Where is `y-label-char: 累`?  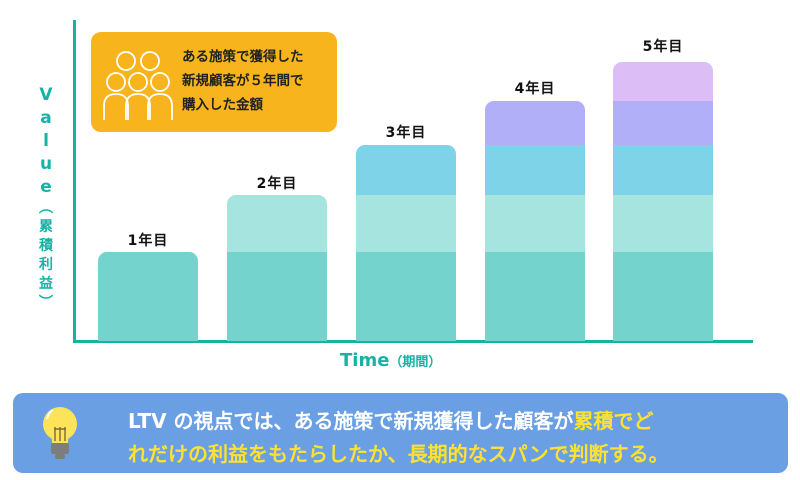
y-label-char: 累 is located at coordinates (46, 227).